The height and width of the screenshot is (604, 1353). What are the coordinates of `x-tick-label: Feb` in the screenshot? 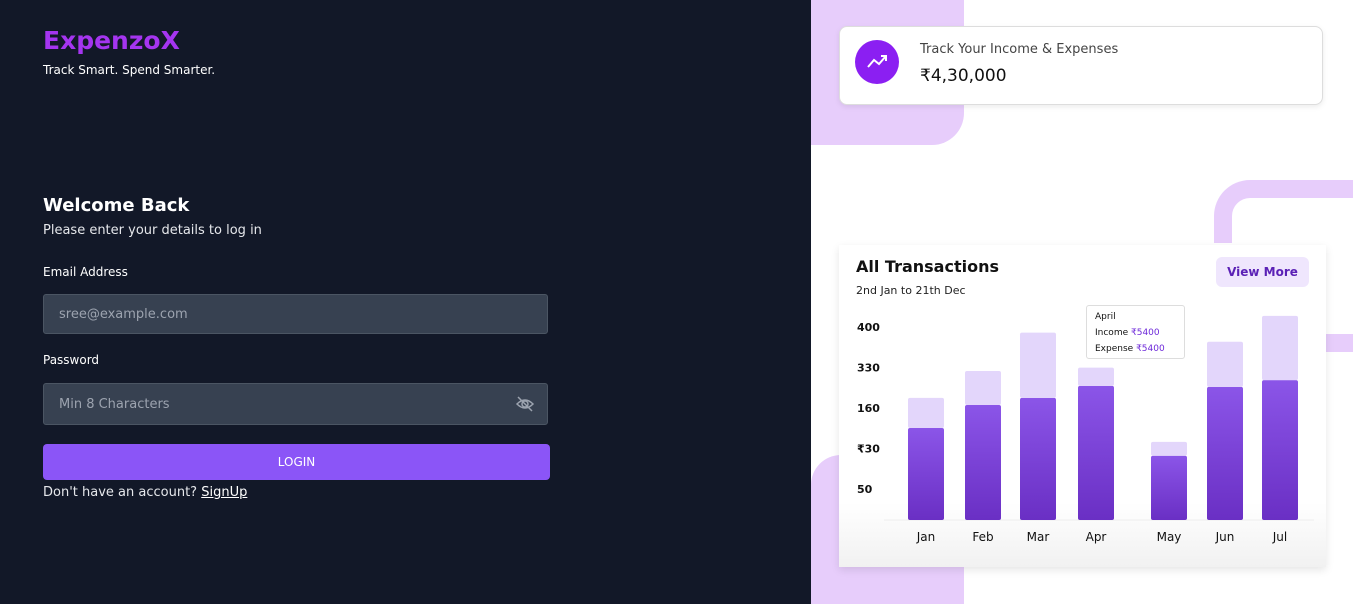 It's located at (982, 537).